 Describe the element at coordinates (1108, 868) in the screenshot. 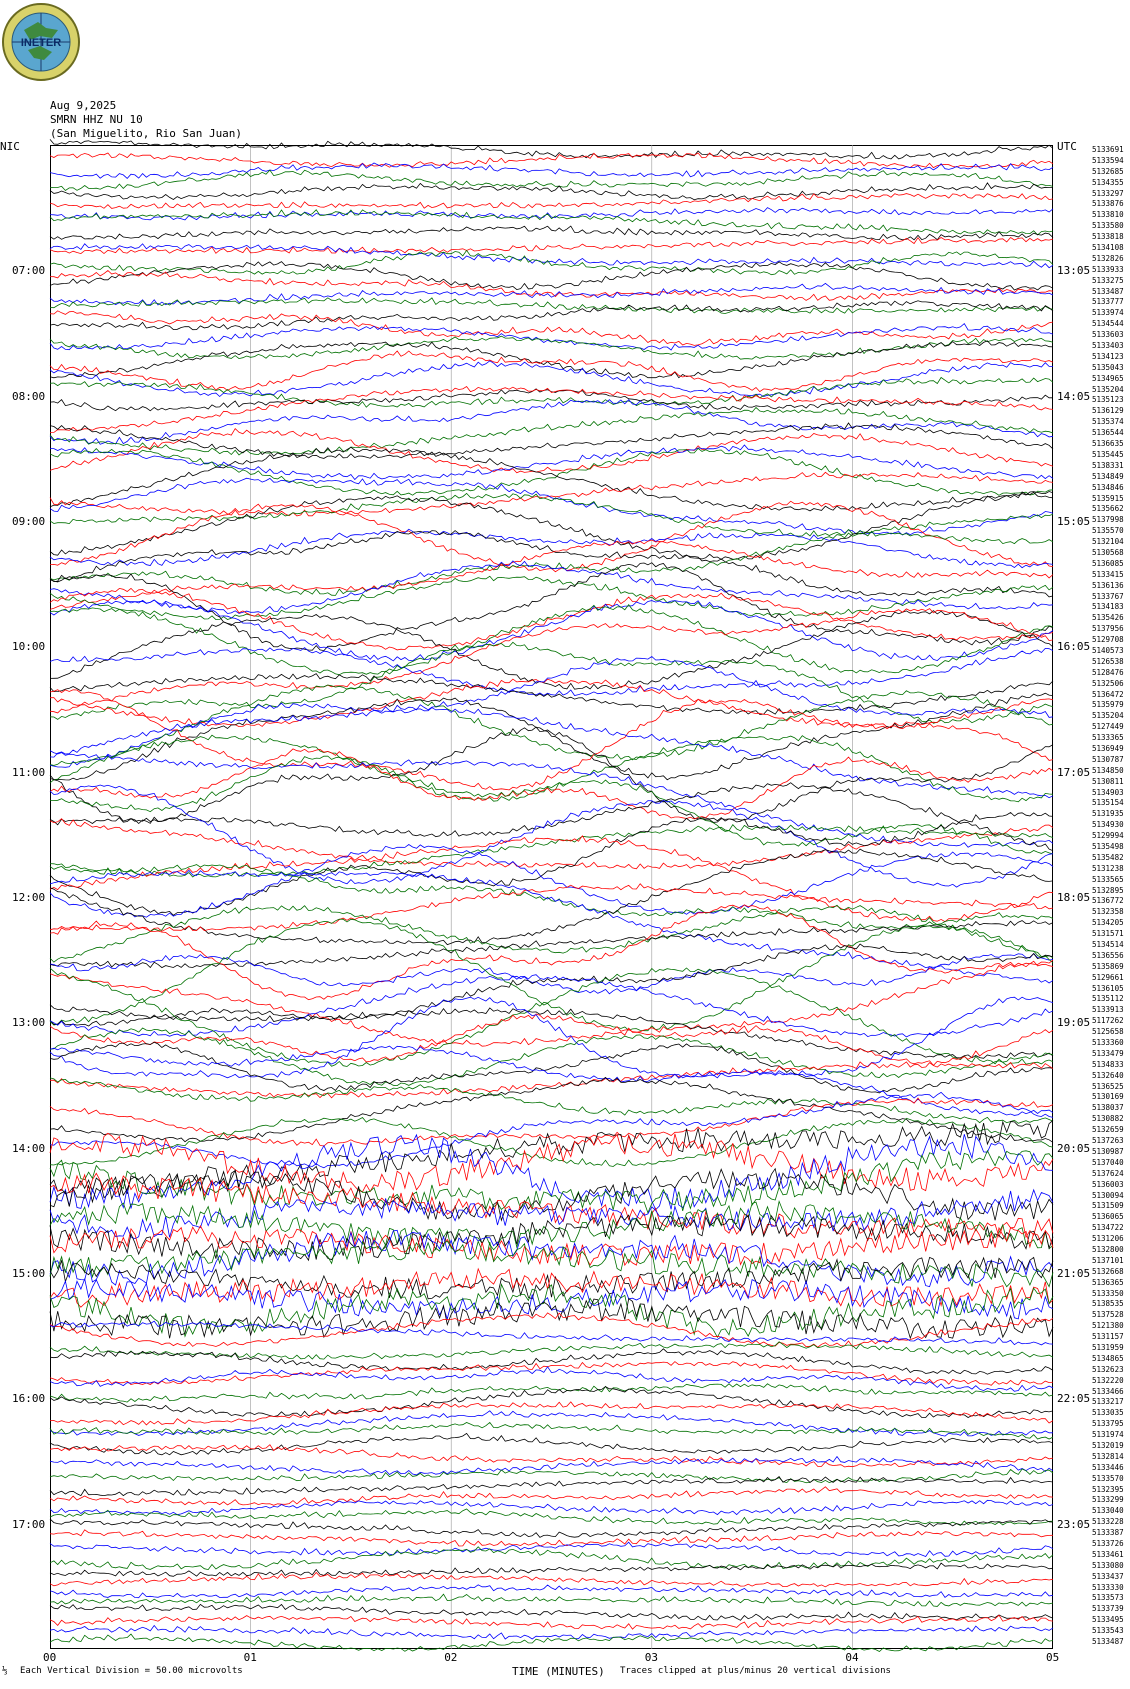

I see `trace-value: 5131238` at that location.